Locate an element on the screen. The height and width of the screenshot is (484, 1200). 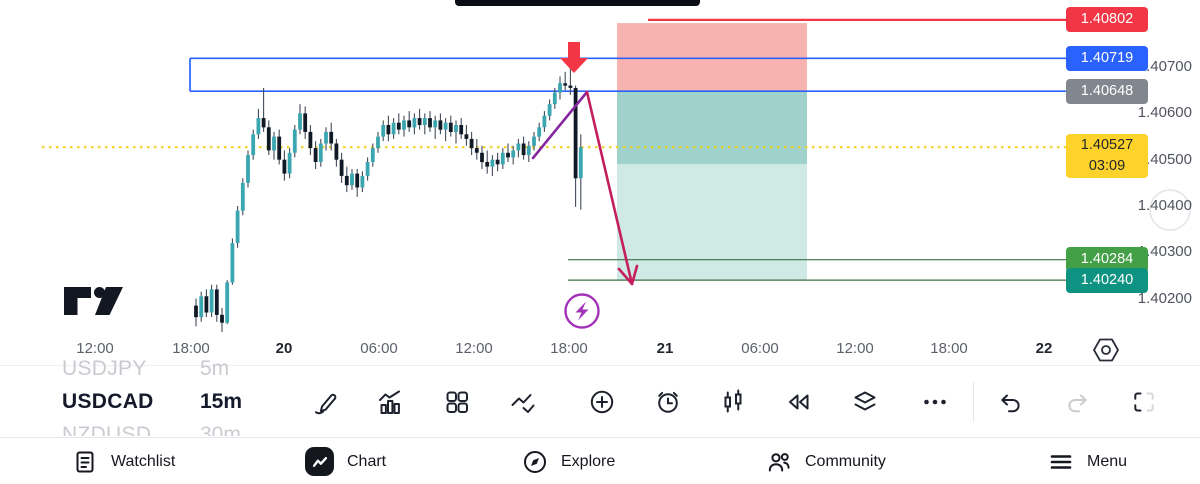
explore-icon is located at coordinates (535, 461).